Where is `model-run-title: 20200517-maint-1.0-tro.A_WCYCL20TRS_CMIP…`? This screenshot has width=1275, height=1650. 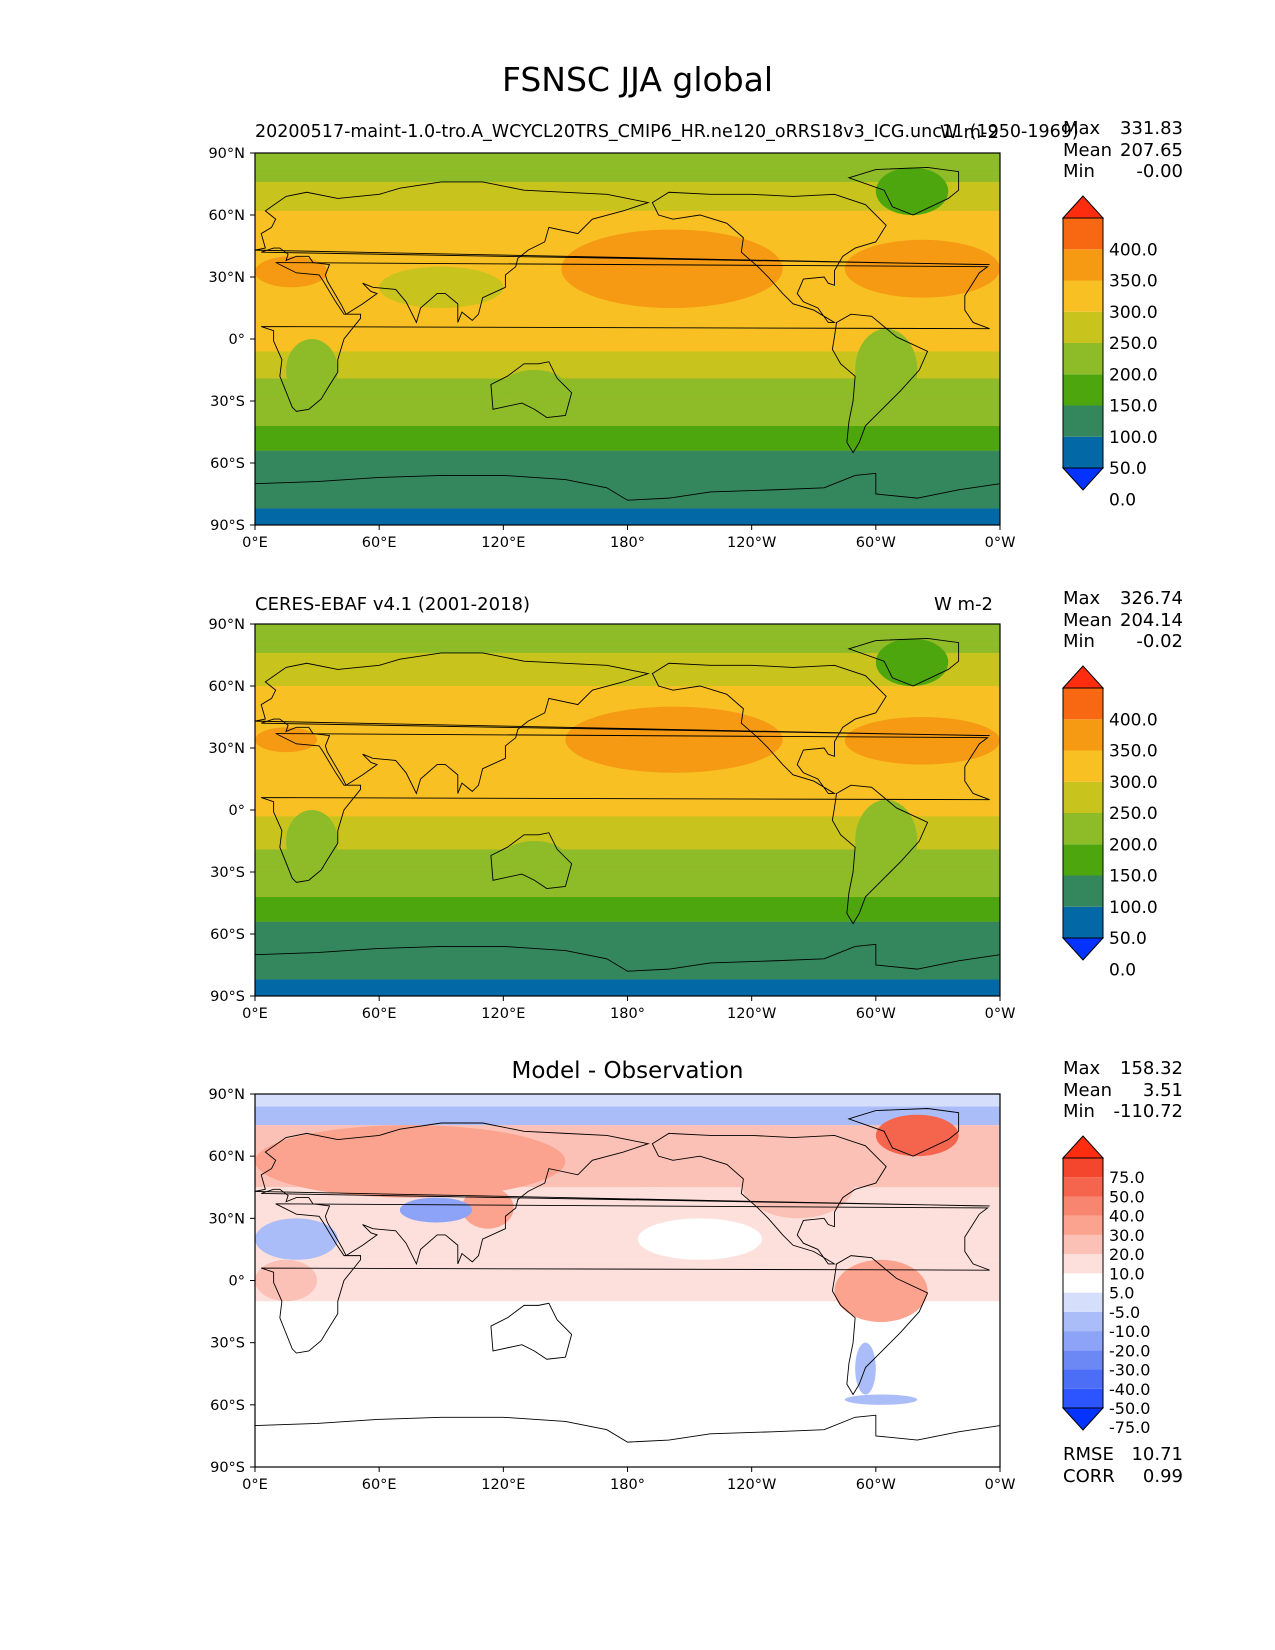
model-run-title: 20200517-maint-1.0-tro.A_WCYCL20TRS_CMIP… is located at coordinates (667, 132).